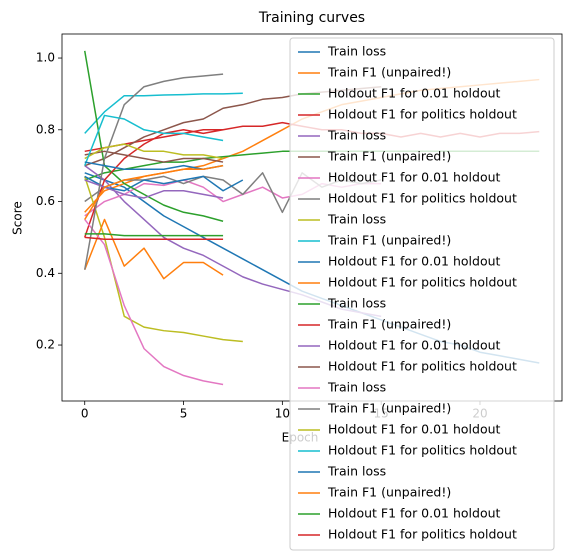 The image size is (570, 556). What do you see at coordinates (45, 58) in the screenshot?
I see `y-tick-label: 1.0` at bounding box center [45, 58].